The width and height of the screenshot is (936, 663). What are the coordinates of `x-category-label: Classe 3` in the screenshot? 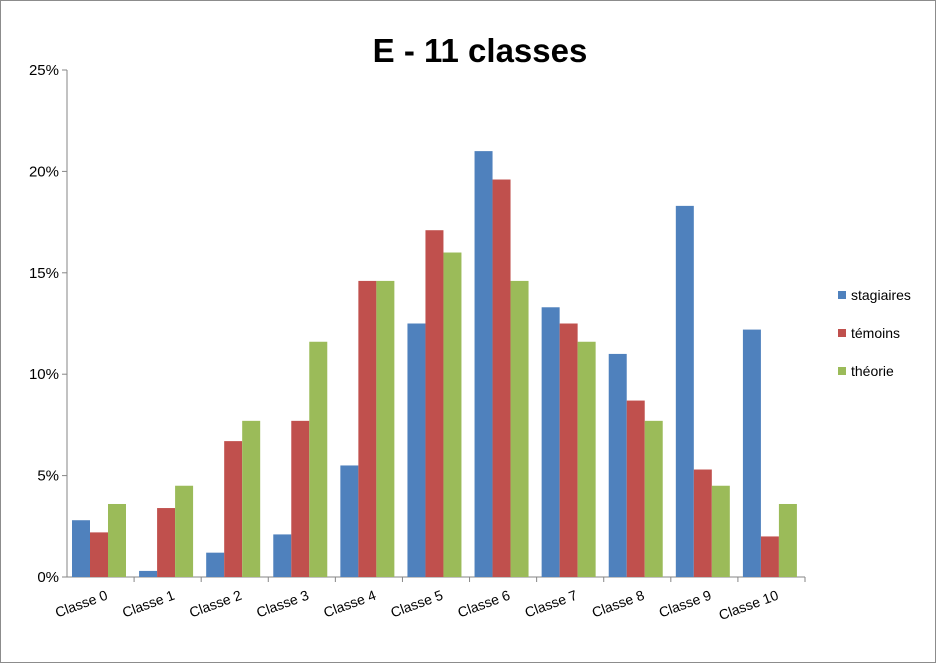 It's located at (282, 604).